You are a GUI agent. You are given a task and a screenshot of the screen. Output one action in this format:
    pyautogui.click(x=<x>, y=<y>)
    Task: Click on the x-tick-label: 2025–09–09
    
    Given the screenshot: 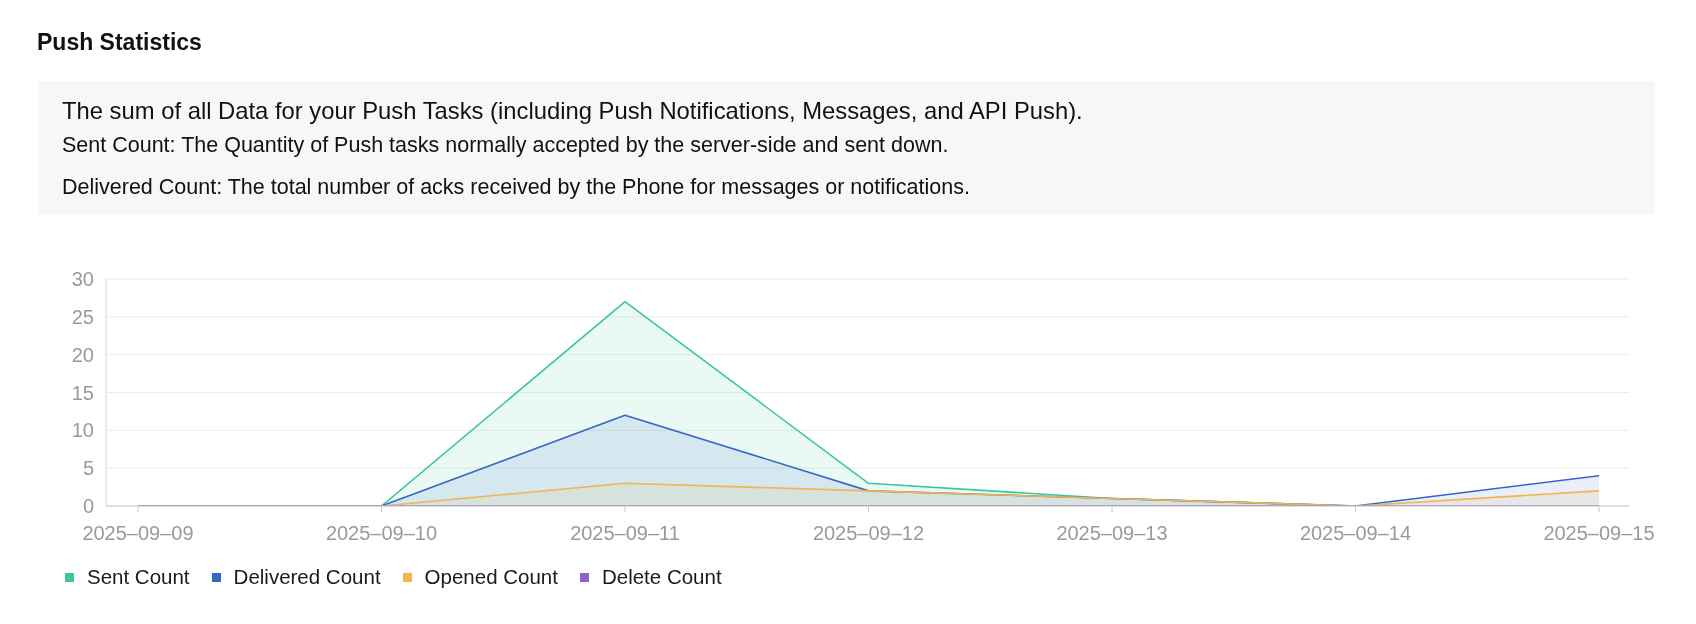 What is the action you would take?
    pyautogui.click(x=138, y=533)
    